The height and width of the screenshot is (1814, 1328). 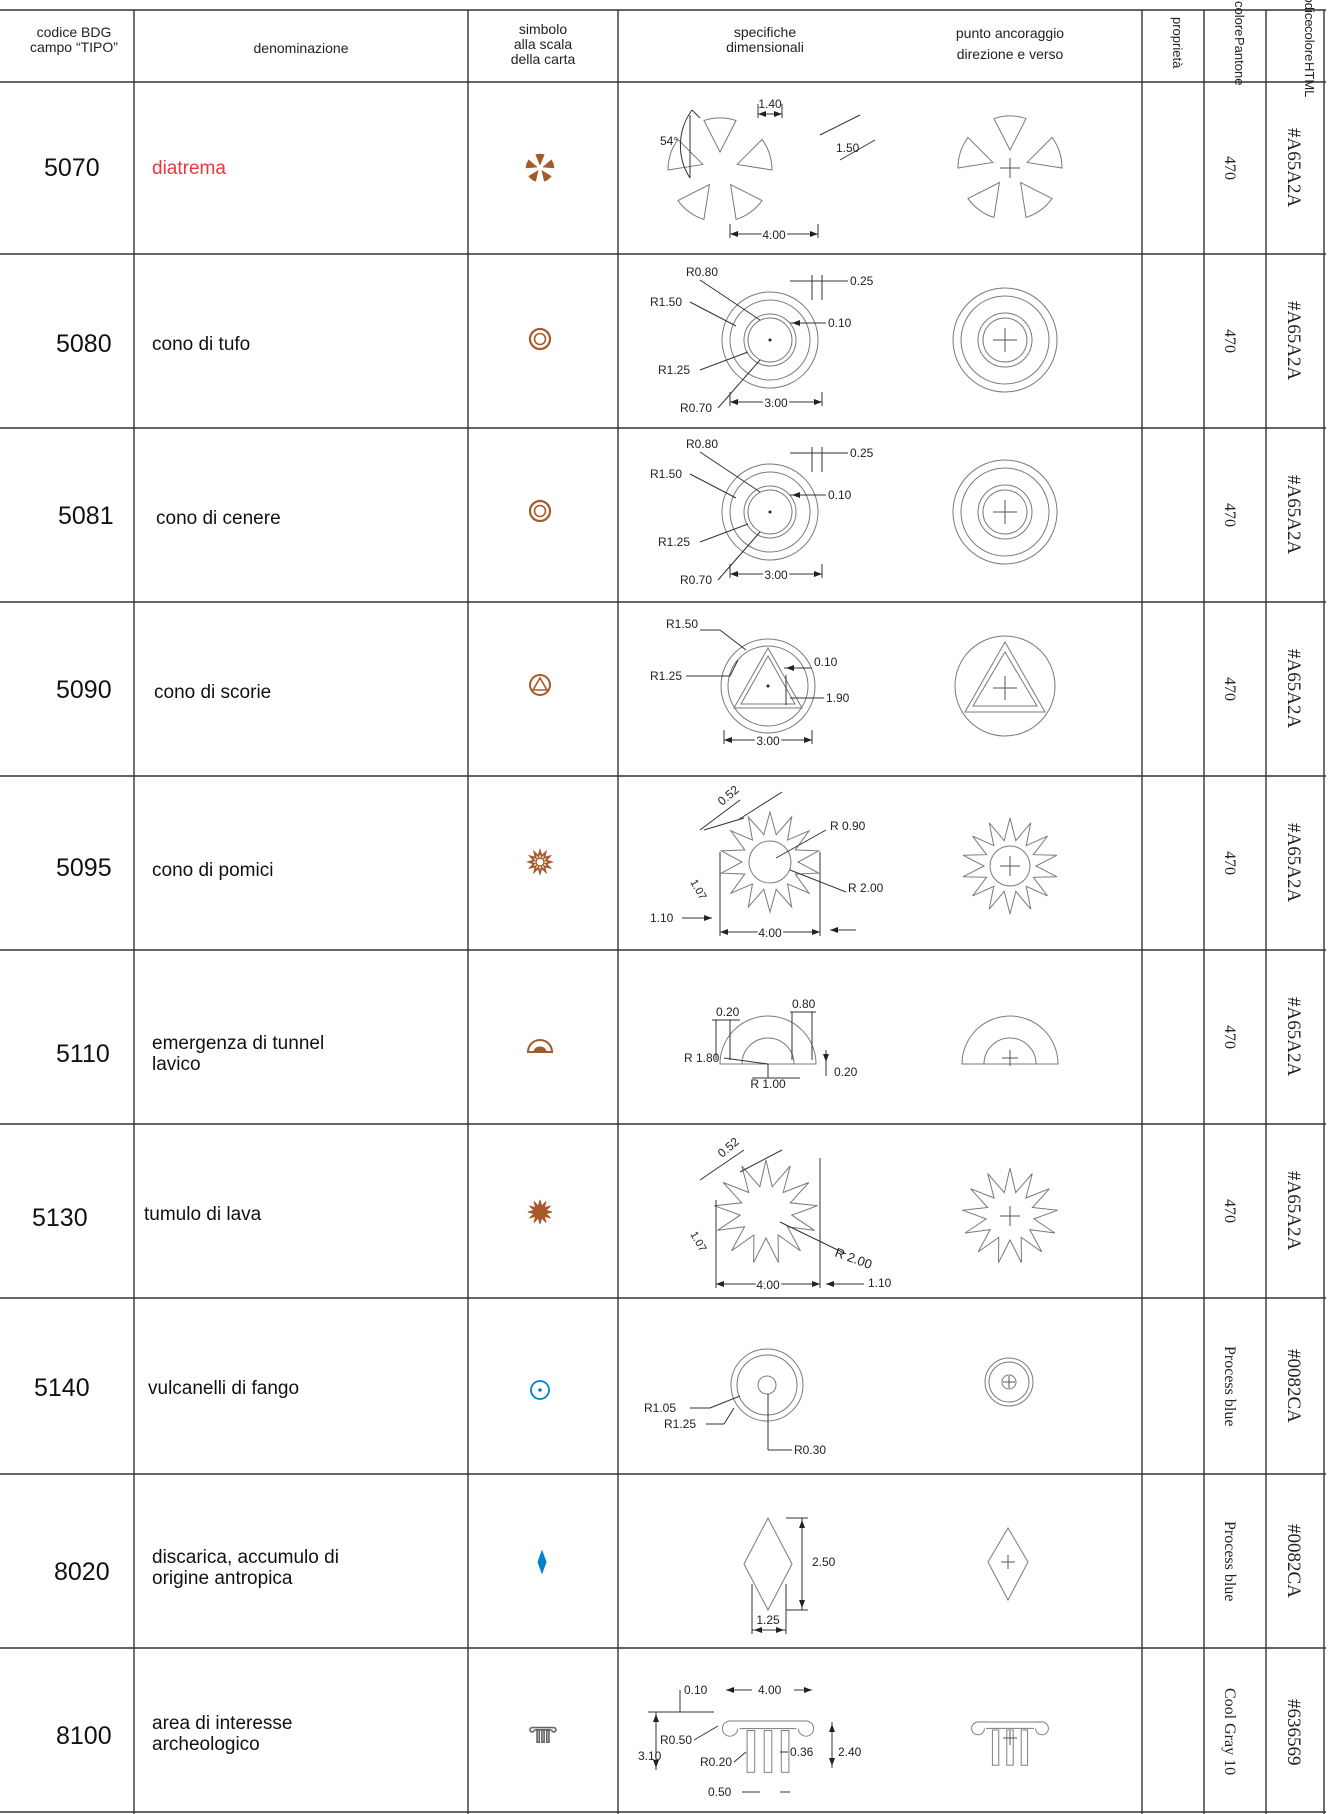 I want to click on dimension-label: 1.50, so click(x=848, y=148).